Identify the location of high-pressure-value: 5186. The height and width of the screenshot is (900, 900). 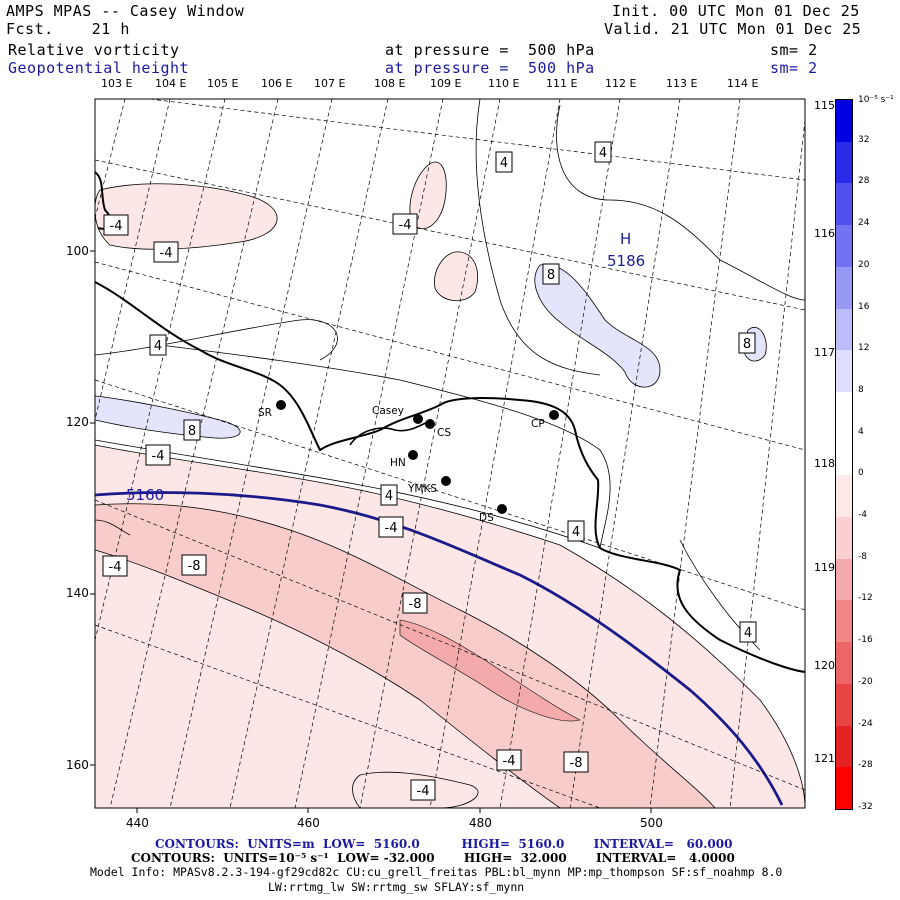
(626, 261).